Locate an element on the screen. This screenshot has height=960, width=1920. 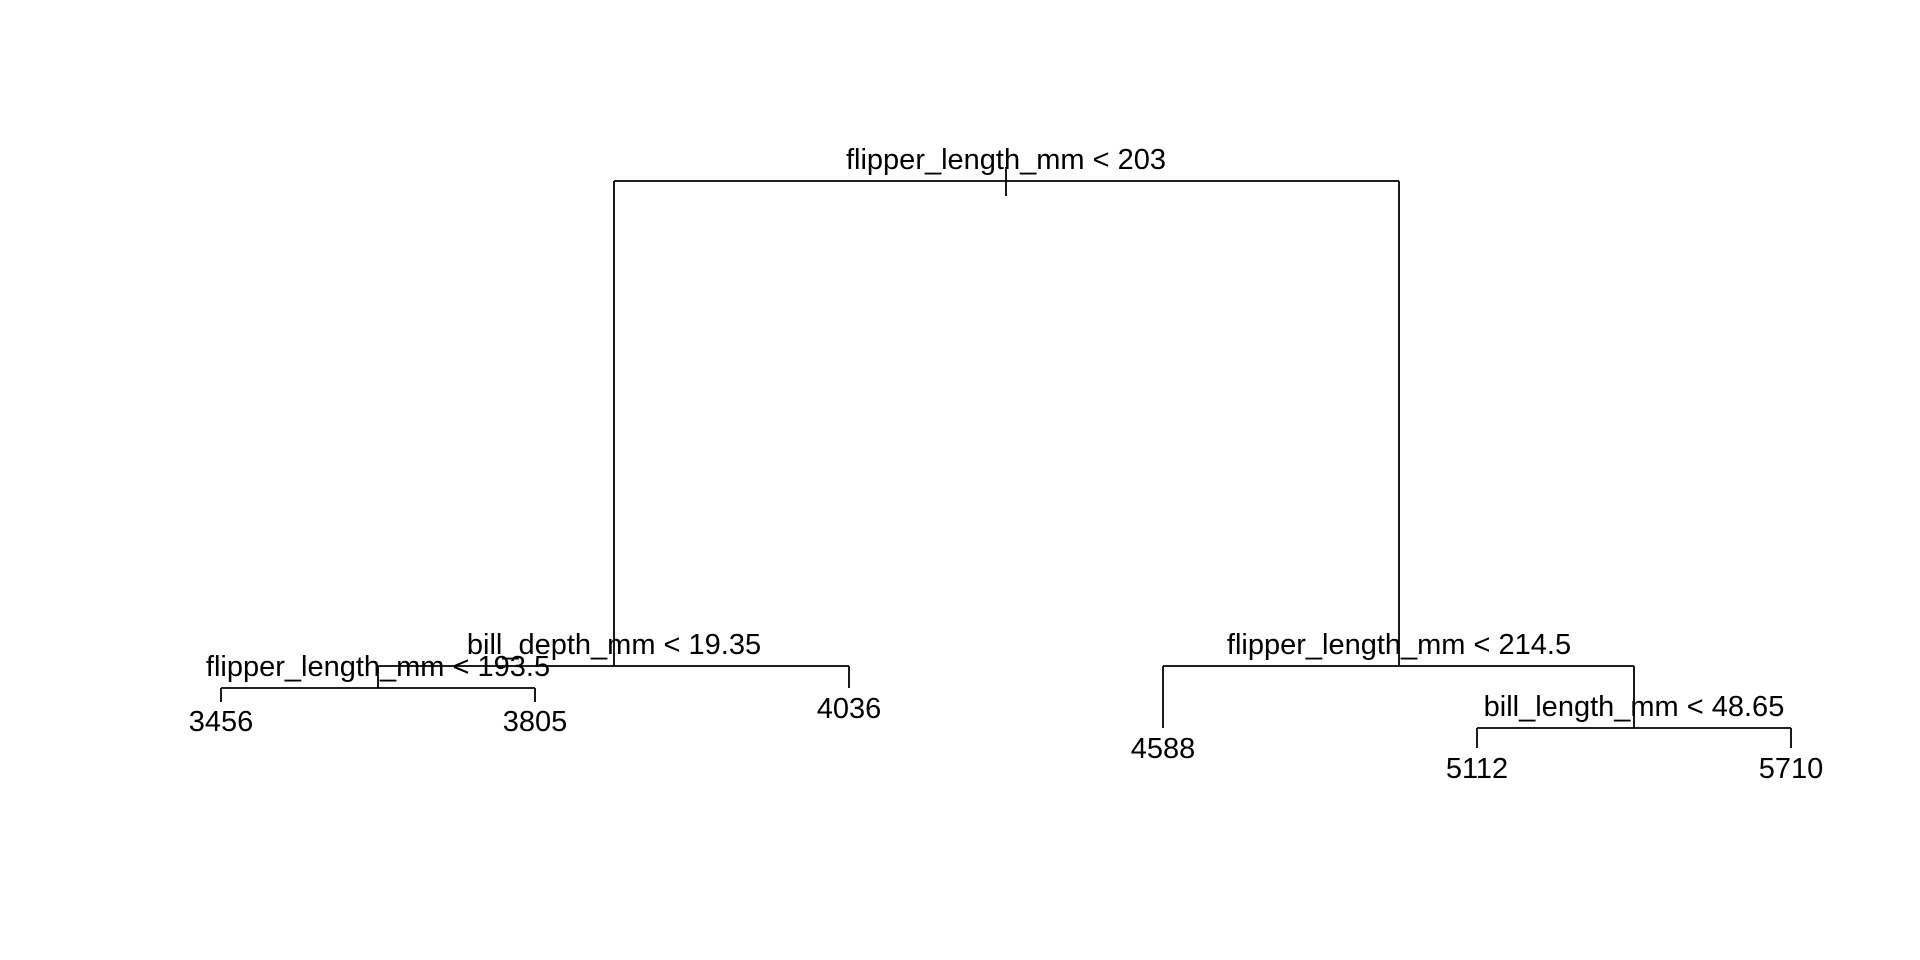
leaf-value: 4588 is located at coordinates (1163, 749).